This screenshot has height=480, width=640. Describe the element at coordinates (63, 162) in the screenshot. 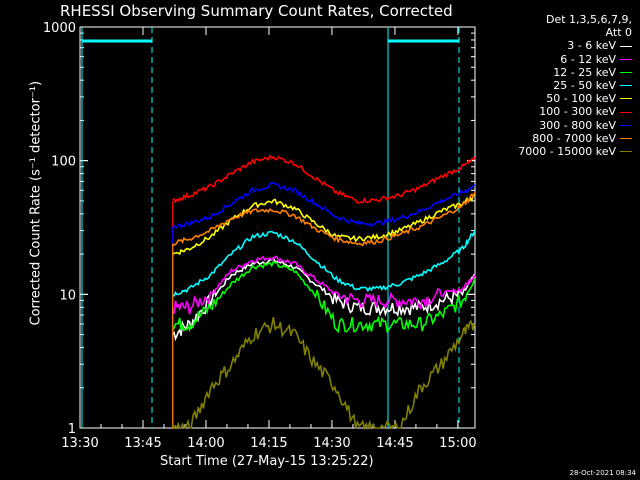

I see `y-tick-label: 100` at that location.